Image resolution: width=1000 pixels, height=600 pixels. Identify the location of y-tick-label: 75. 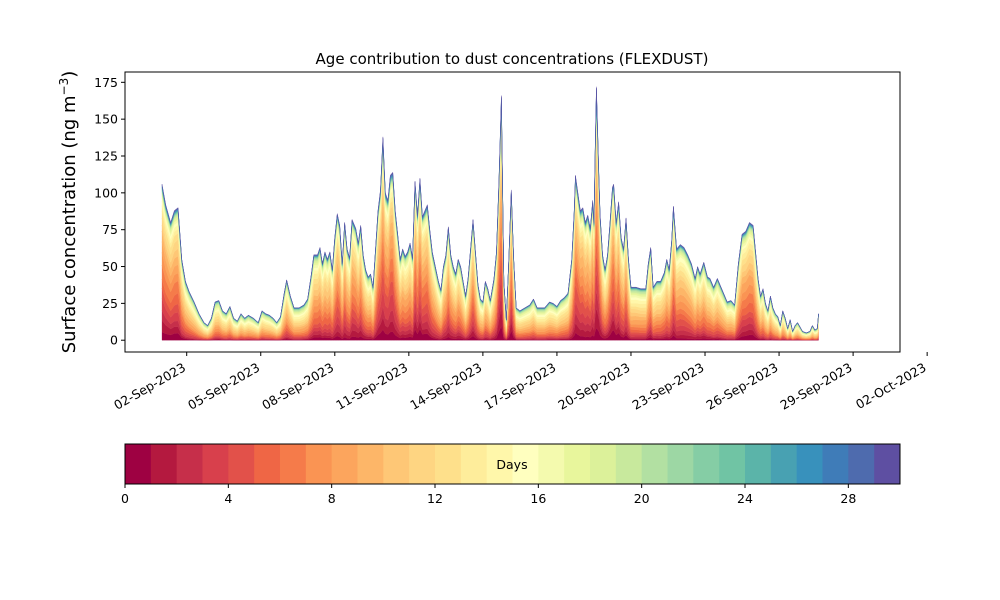
(110, 229).